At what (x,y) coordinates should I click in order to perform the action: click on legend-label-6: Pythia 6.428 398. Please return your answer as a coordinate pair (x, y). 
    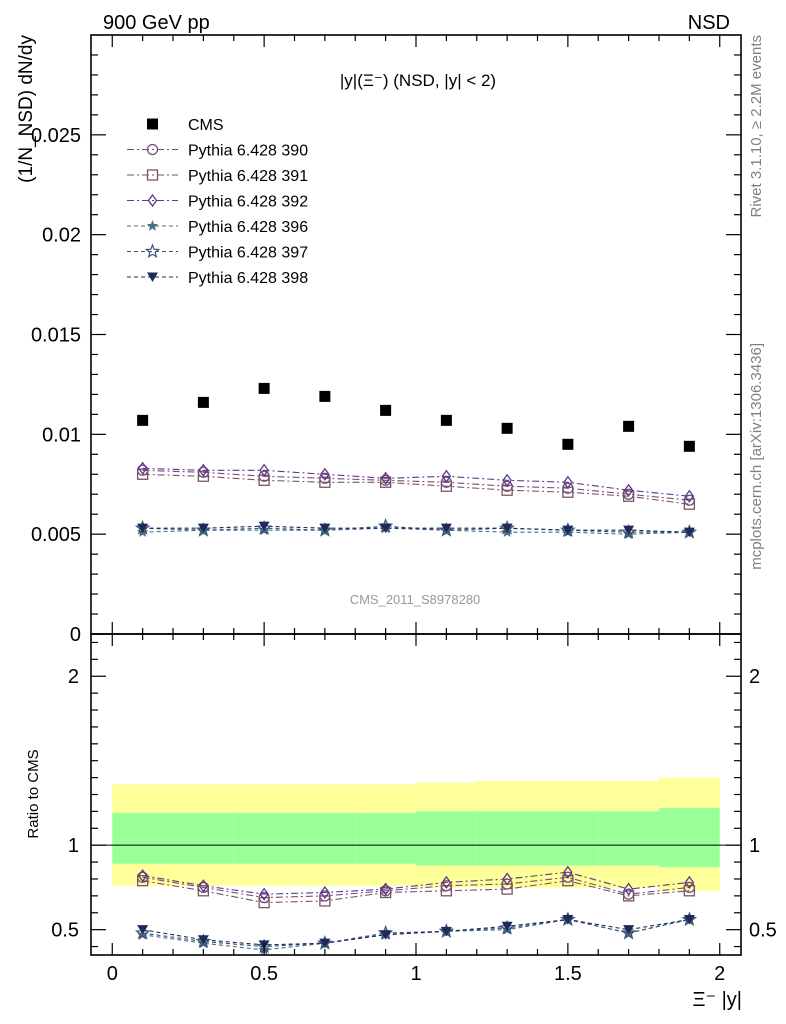
    Looking at the image, I should click on (248, 278).